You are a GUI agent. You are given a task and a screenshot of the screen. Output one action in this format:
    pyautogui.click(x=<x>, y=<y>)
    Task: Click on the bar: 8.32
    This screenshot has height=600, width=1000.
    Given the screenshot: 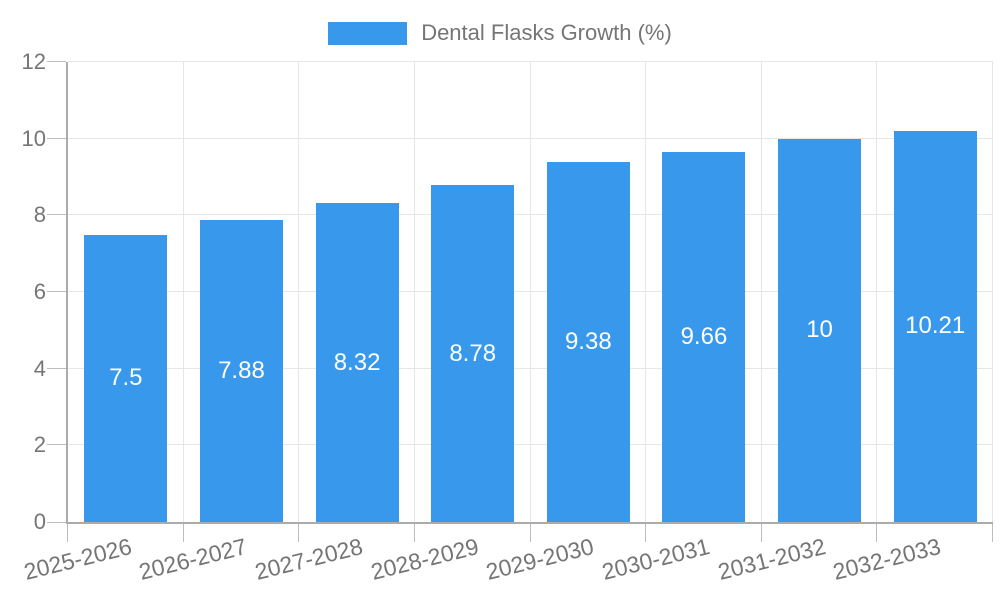 What is the action you would take?
    pyautogui.click(x=357, y=362)
    